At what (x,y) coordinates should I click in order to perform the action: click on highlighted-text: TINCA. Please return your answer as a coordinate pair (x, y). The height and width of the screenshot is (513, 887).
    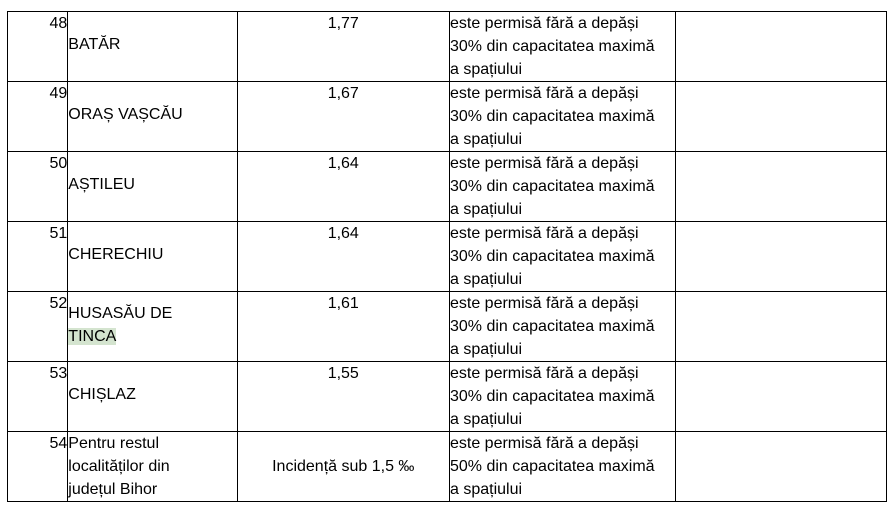
    Looking at the image, I should click on (92, 336).